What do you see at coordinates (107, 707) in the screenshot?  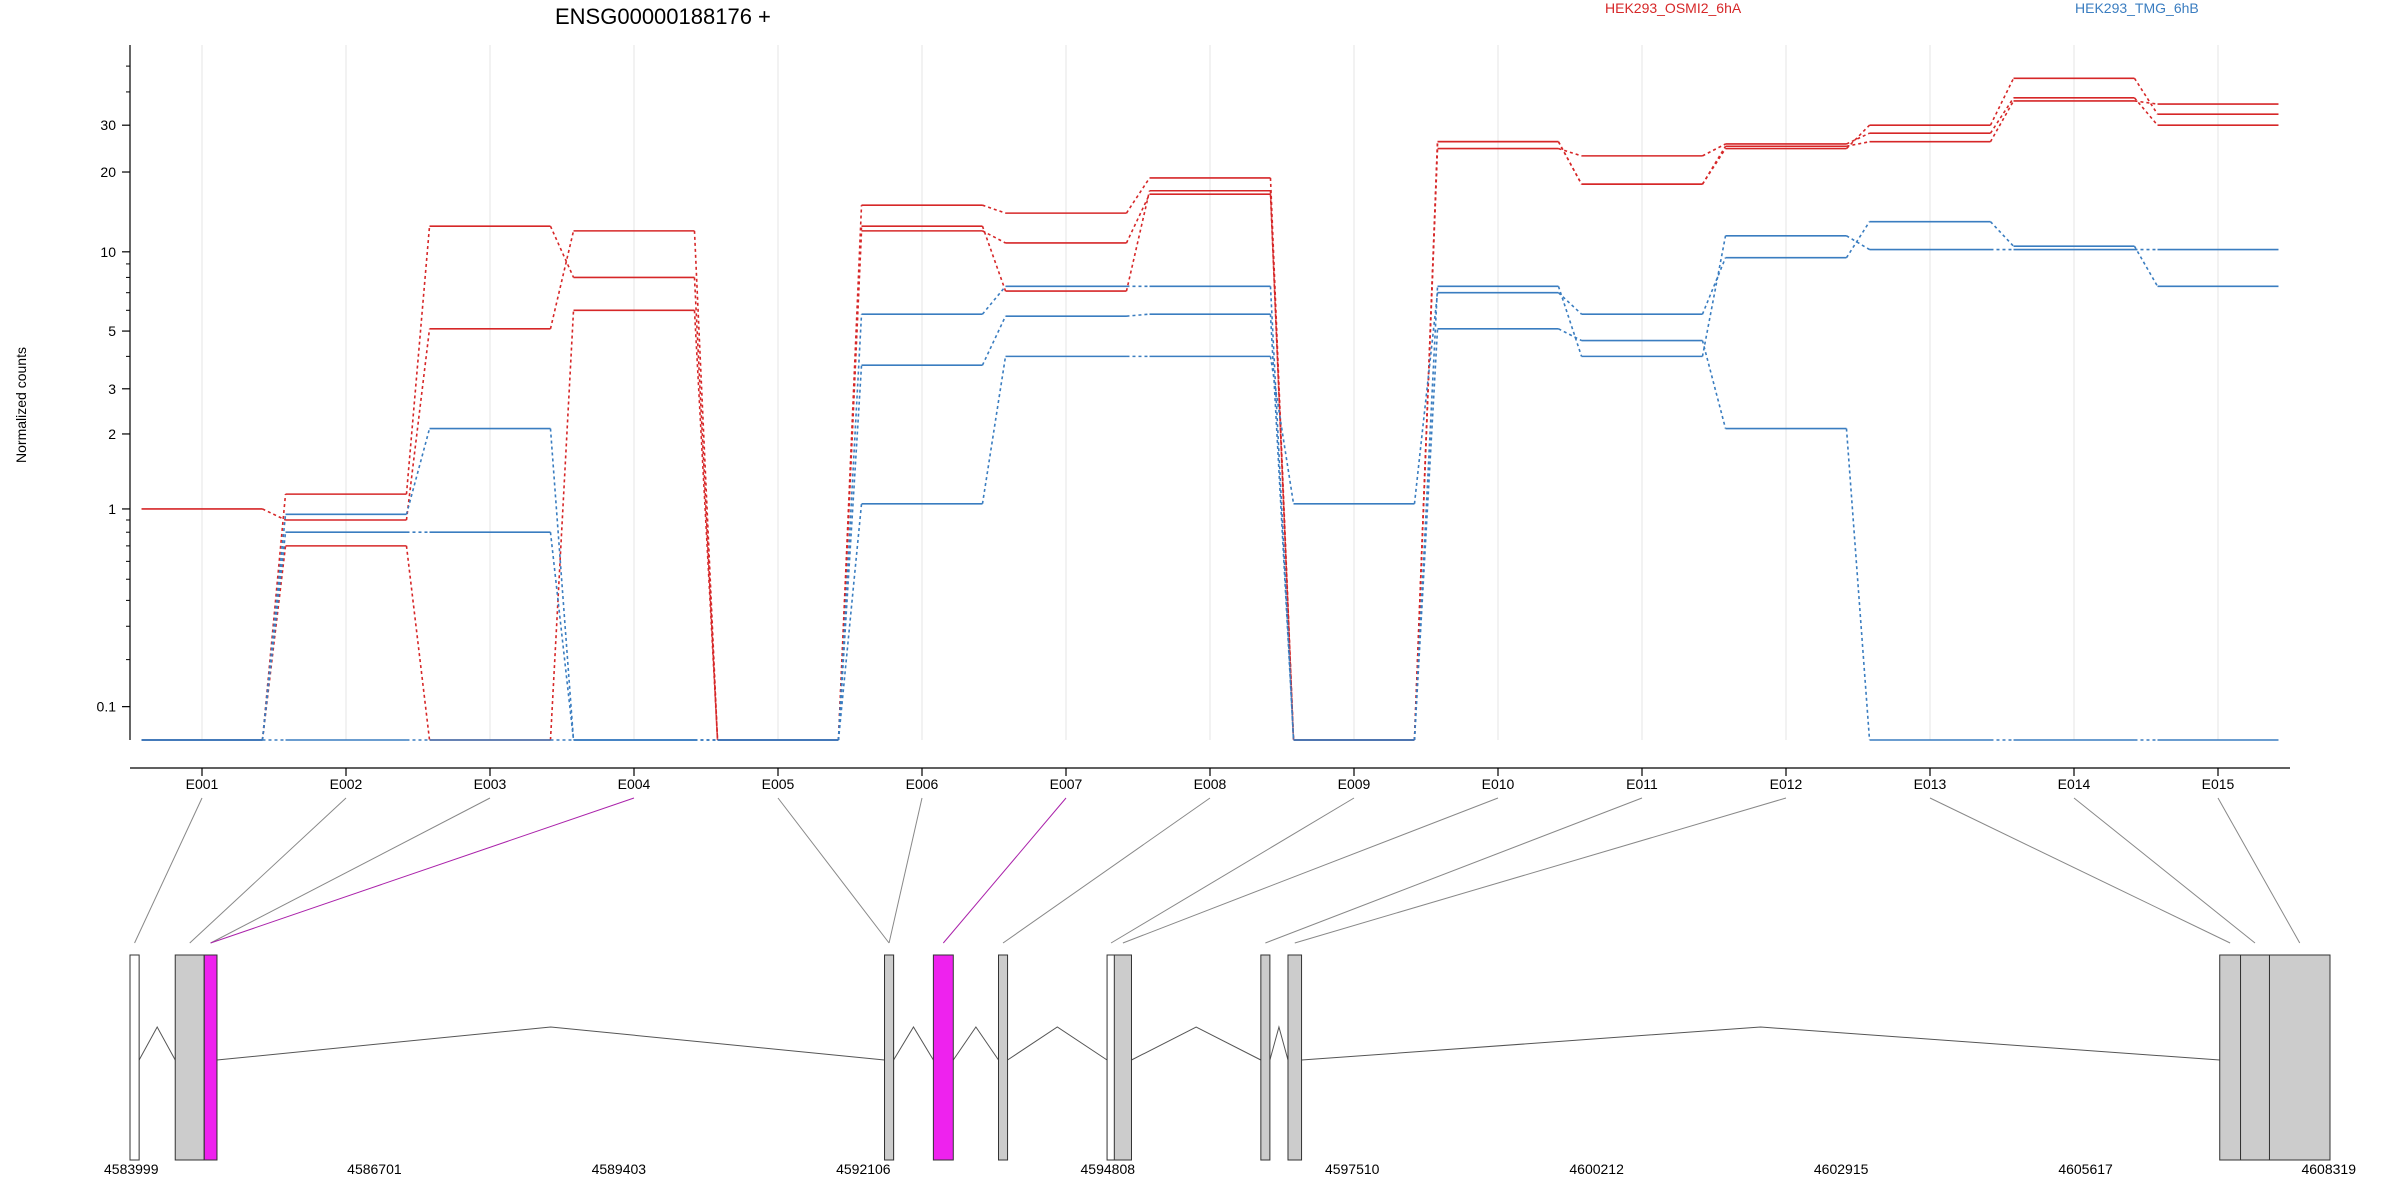 I see `y-tick-label: 0.1` at bounding box center [107, 707].